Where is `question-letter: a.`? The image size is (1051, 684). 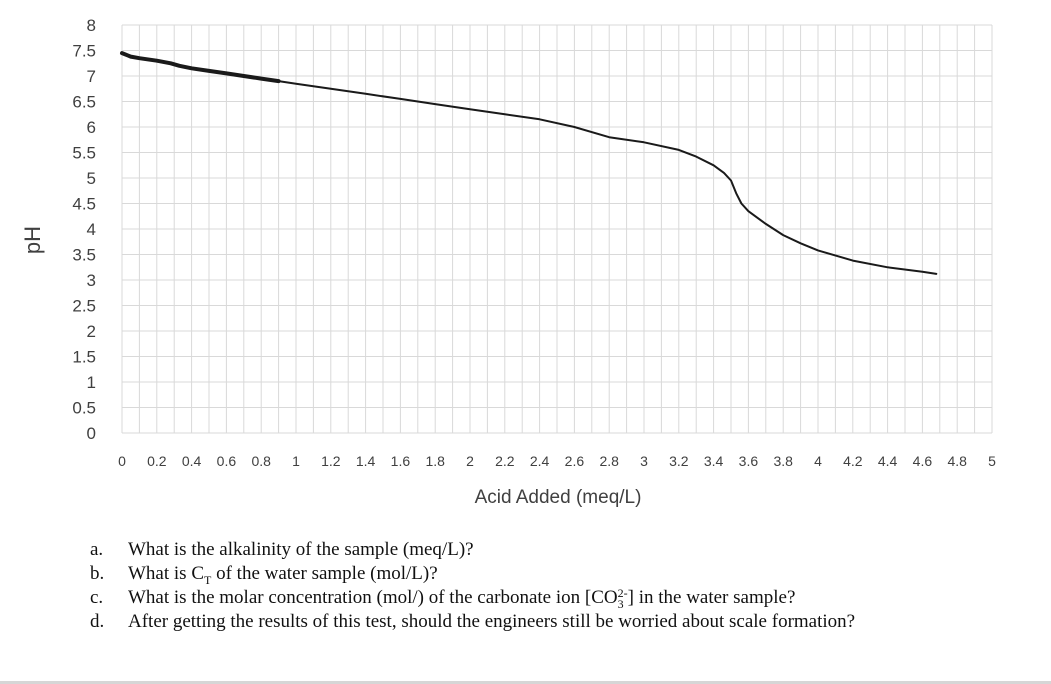
question-letter: a. is located at coordinates (97, 549).